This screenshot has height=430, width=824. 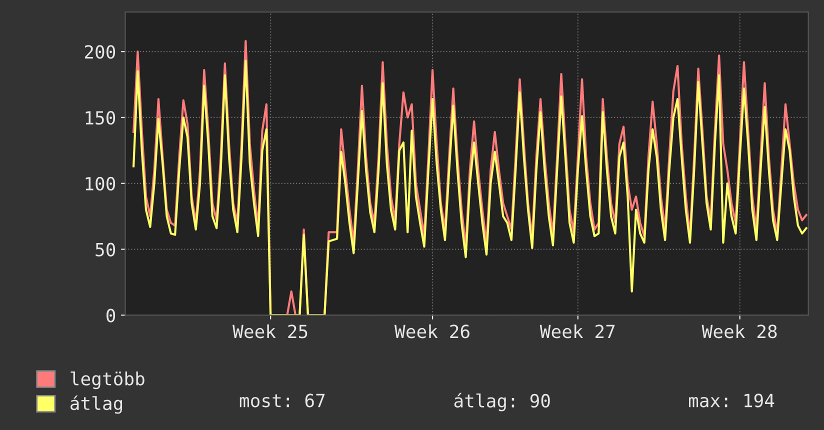 I want to click on legend-label: legtöbb, so click(x=107, y=380).